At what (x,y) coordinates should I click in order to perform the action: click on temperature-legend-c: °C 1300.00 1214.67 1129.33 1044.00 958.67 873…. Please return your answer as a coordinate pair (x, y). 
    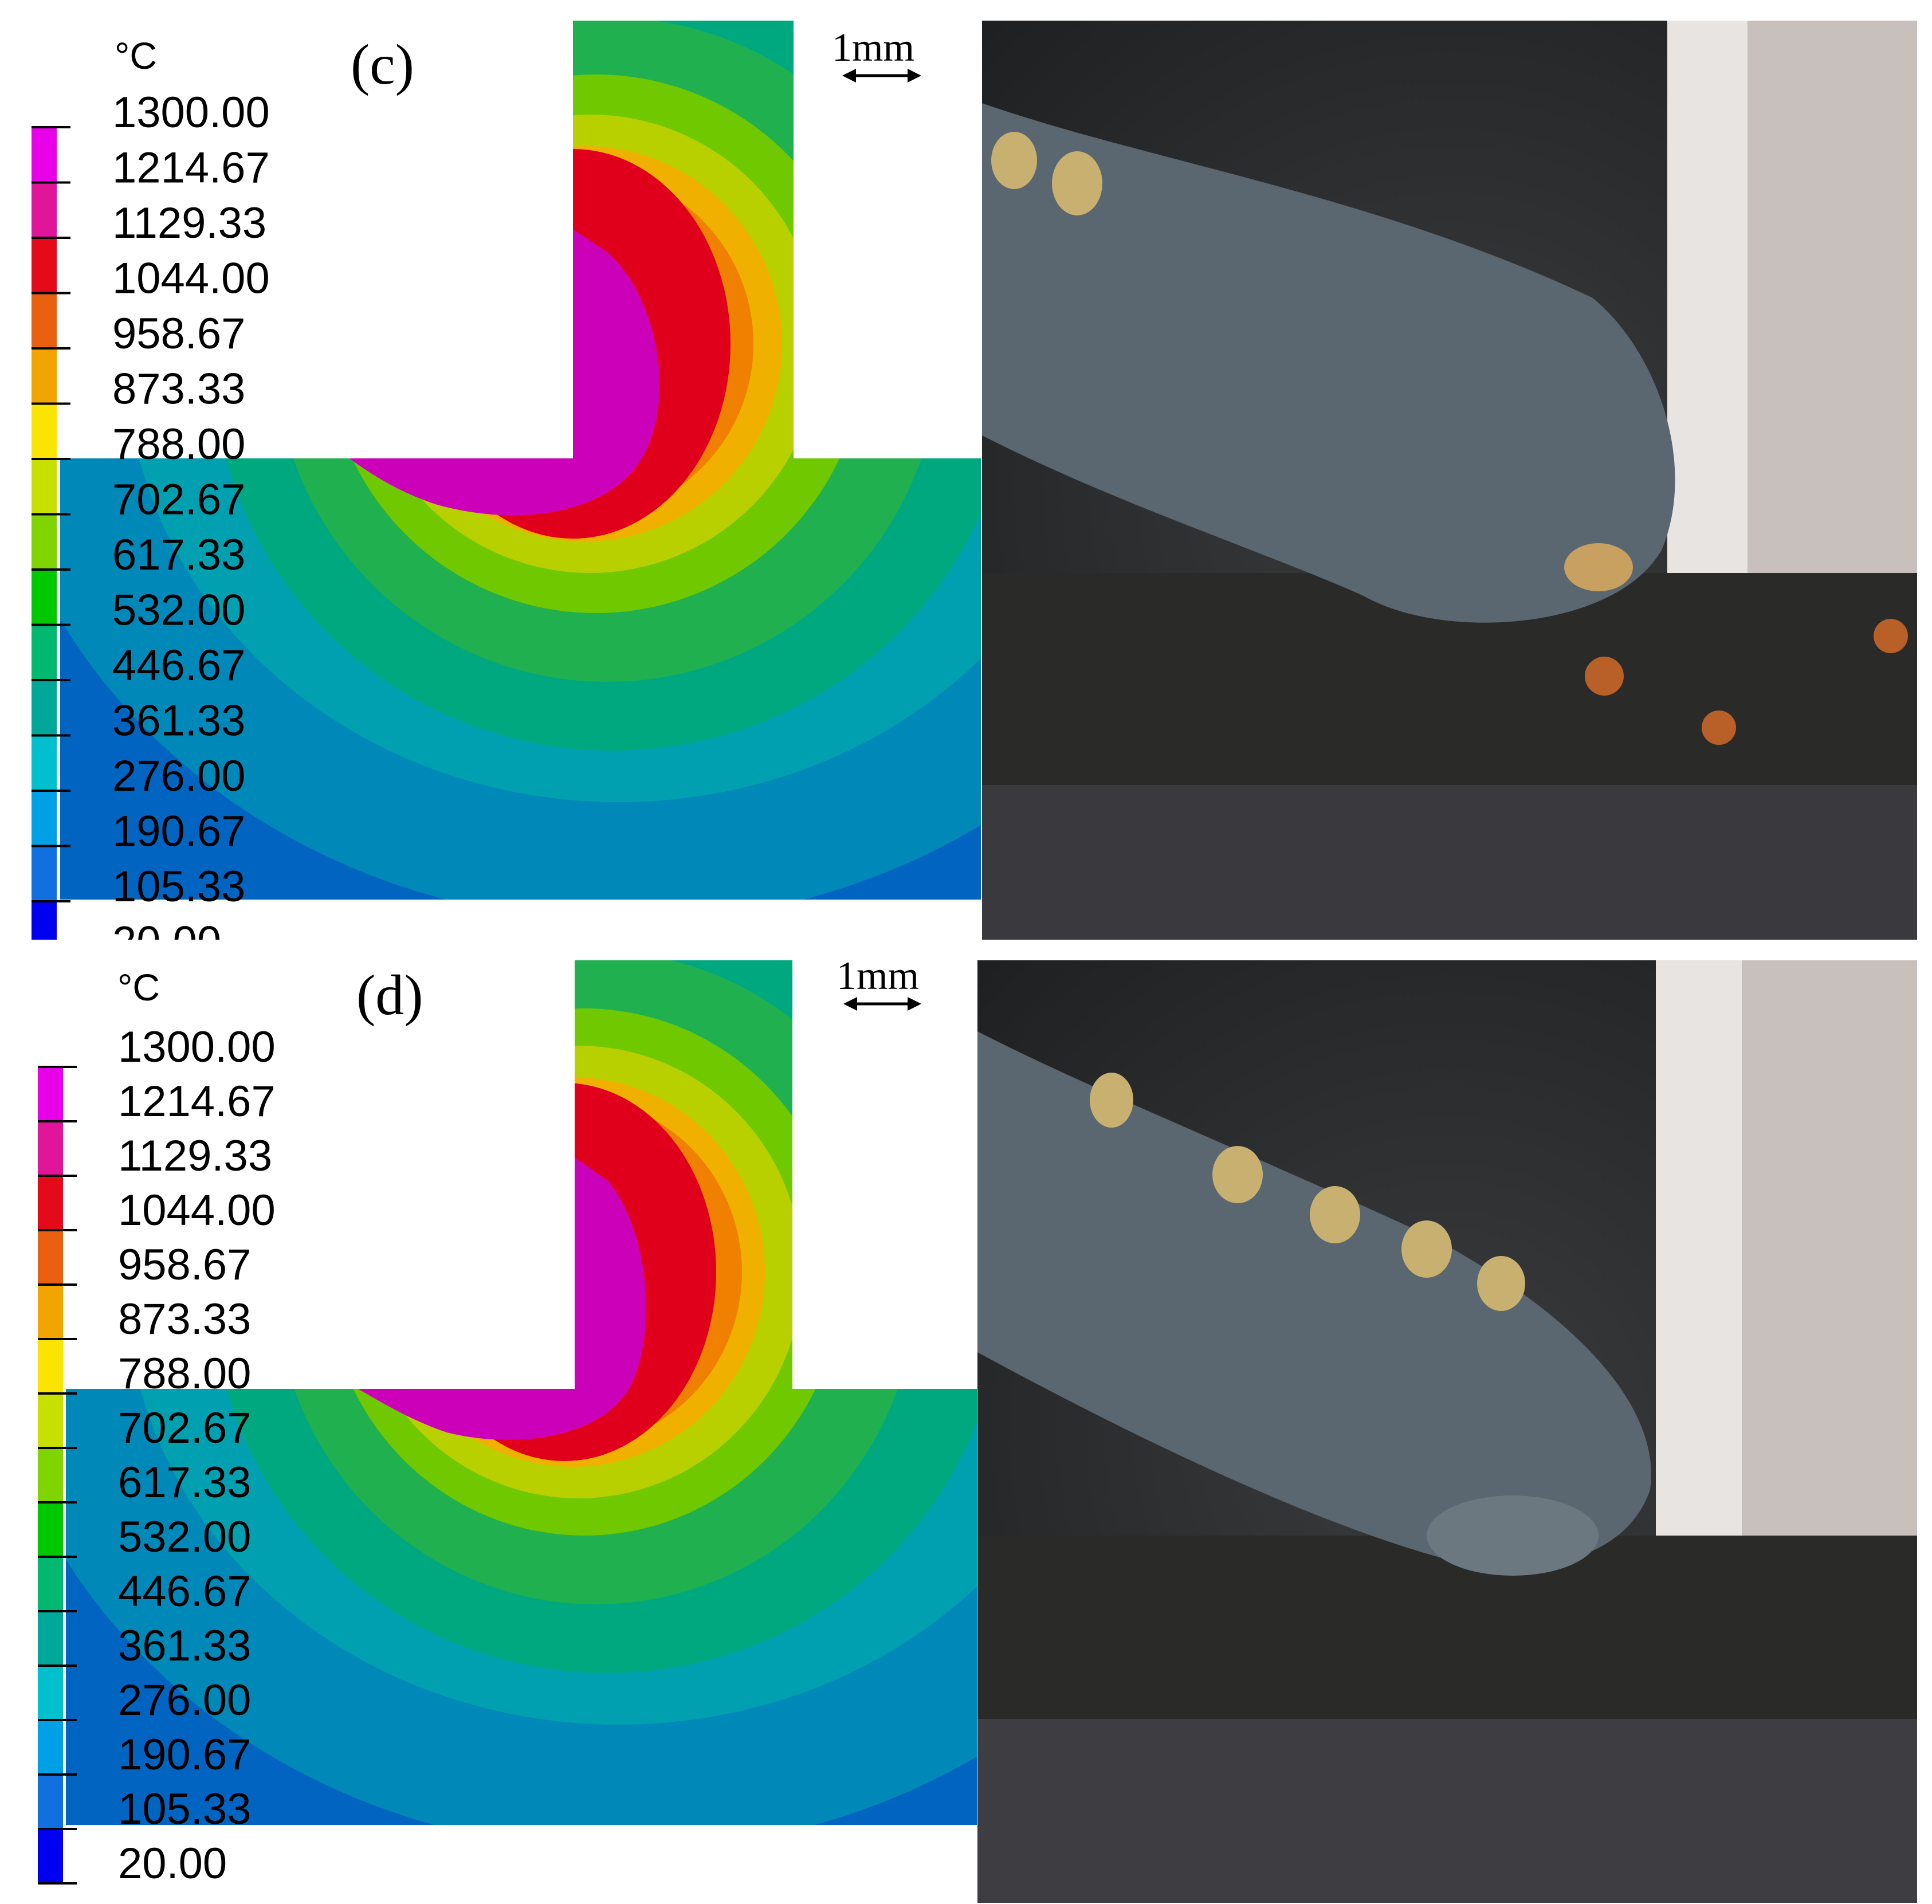
    Looking at the image, I should click on (151, 487).